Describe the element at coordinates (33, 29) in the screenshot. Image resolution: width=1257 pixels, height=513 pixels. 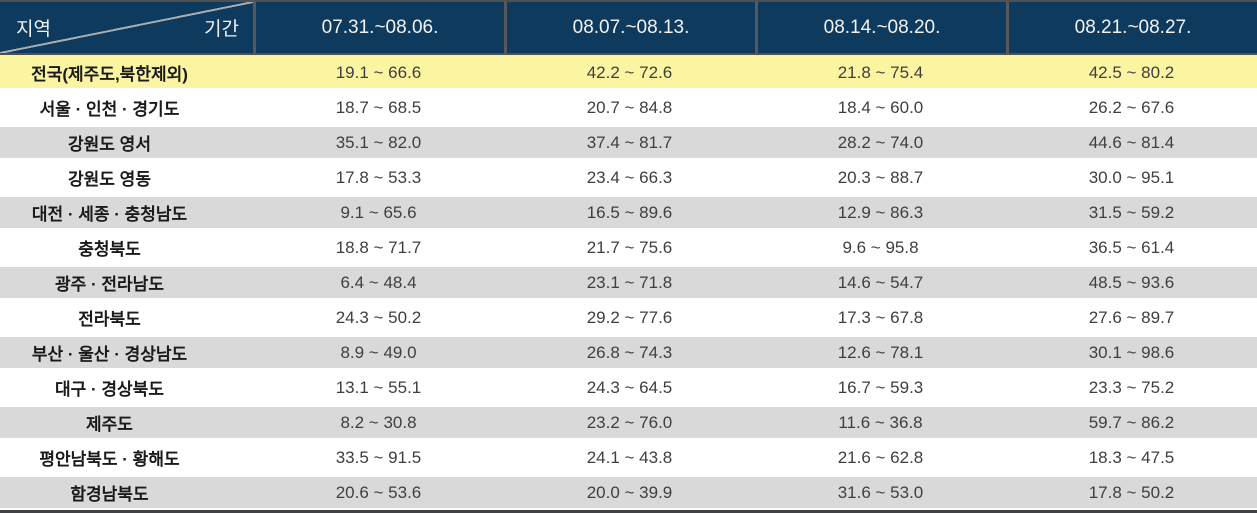
I see `corner-region-label: 지역` at that location.